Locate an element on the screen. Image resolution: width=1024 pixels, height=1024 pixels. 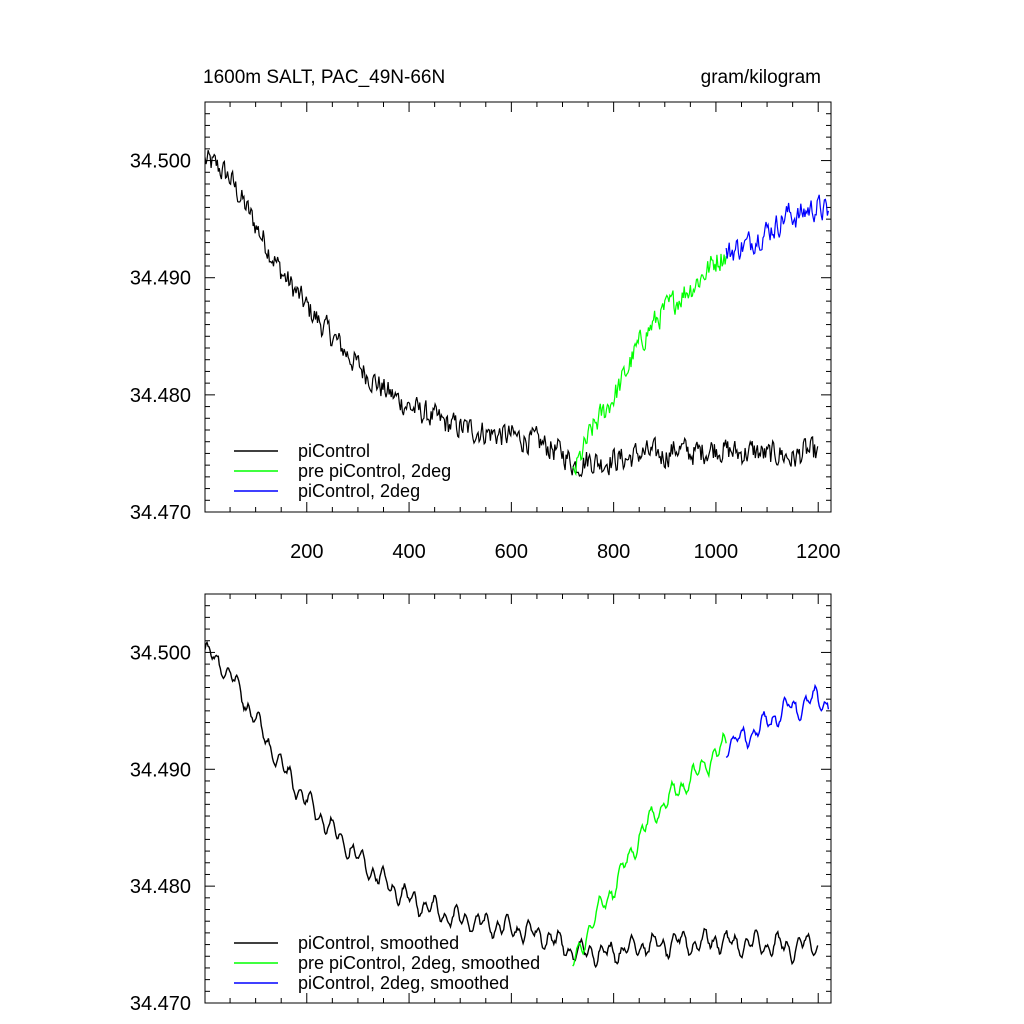
legend-label: piControl, smoothed is located at coordinates (378, 943).